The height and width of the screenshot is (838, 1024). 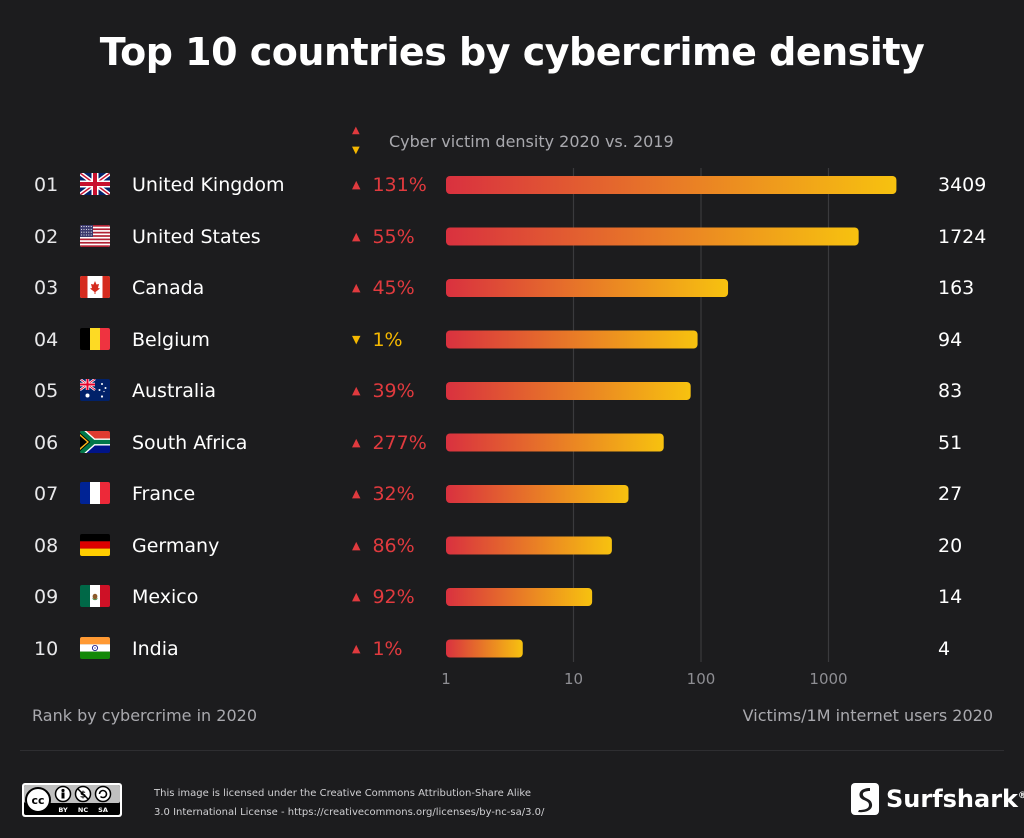 I want to click on row-germany: 08 Germany ▲ 86% 20, so click(x=512, y=546).